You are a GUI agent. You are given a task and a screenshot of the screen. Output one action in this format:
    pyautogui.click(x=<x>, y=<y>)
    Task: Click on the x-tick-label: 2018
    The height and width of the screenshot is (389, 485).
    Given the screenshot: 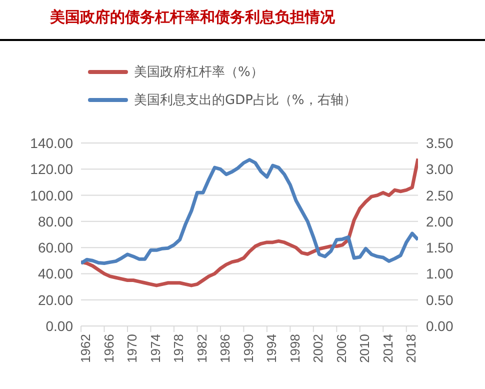 What is the action you would take?
    pyautogui.click(x=411, y=348)
    